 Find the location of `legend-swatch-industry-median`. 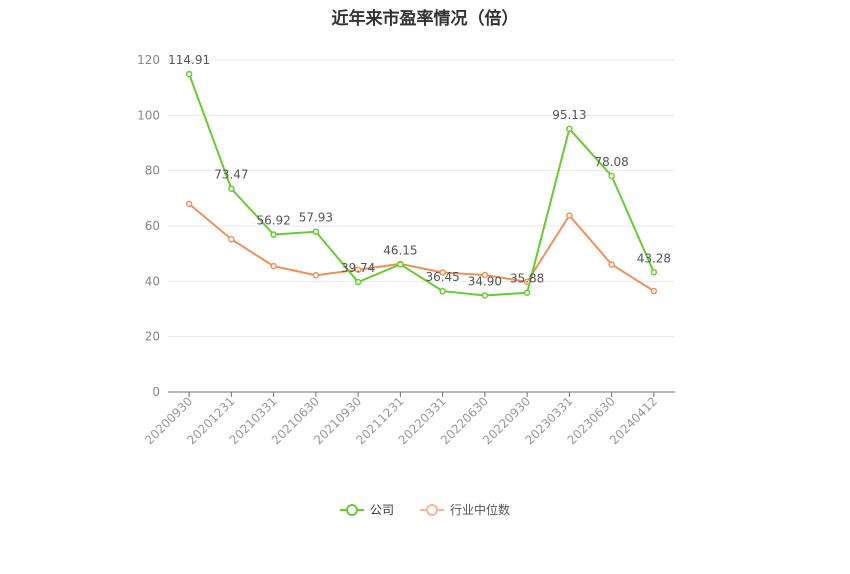

legend-swatch-industry-median is located at coordinates (432, 510).